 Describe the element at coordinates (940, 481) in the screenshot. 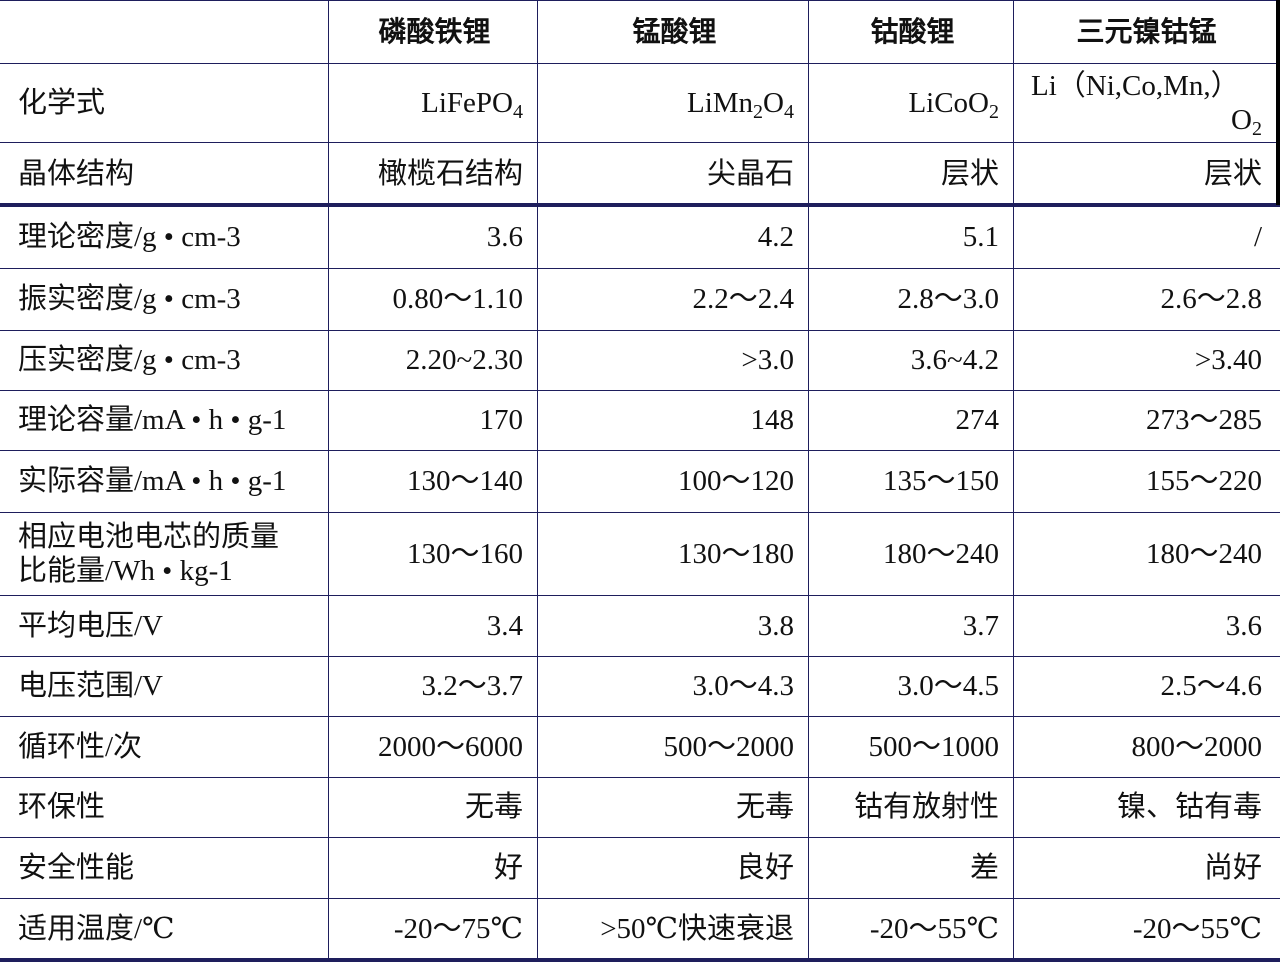

I see `cell-text: 135～150` at that location.